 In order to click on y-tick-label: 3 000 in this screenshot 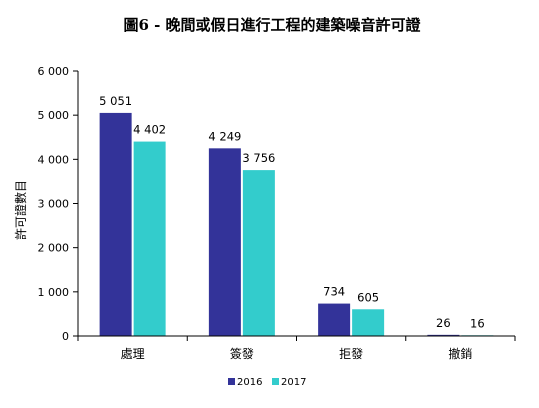, I will do `click(54, 204)`.